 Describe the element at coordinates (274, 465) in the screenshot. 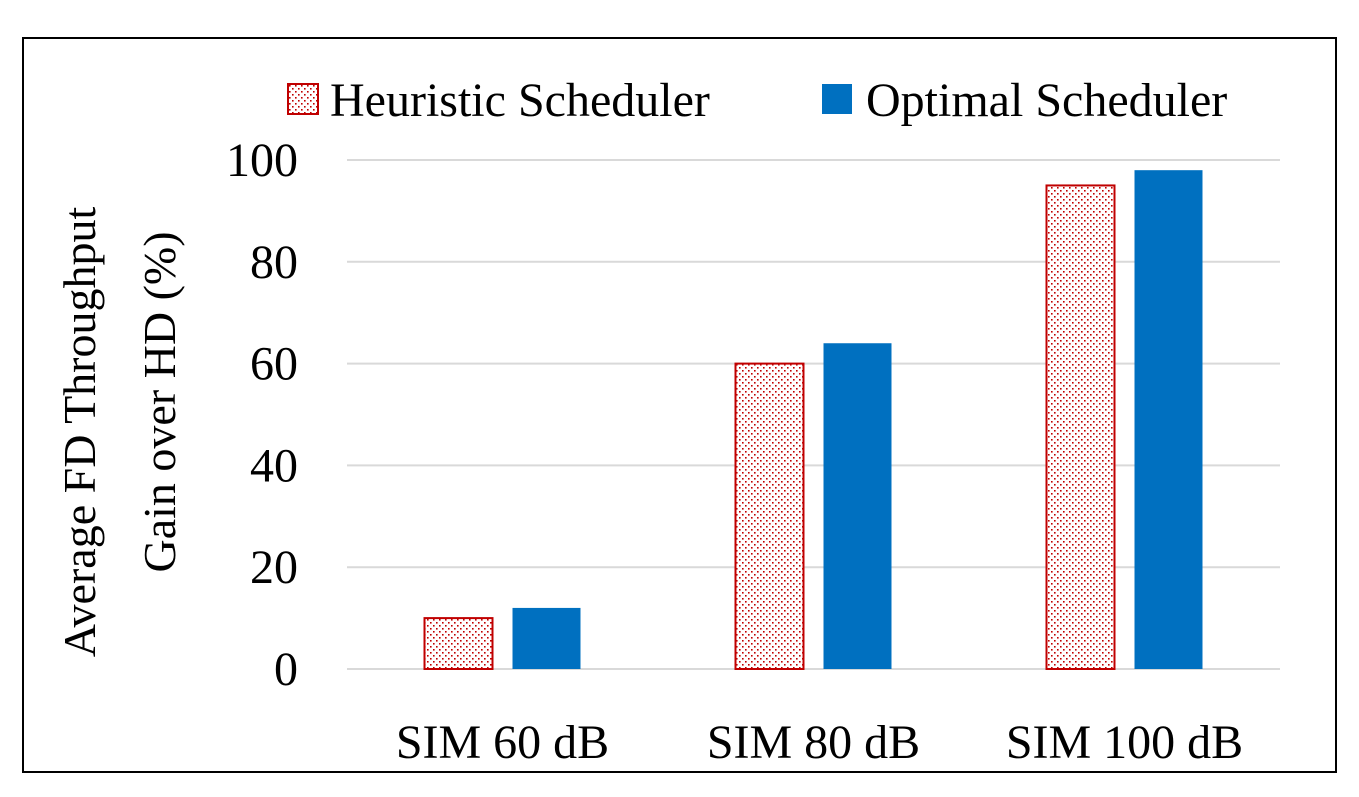

I see `y-tick-label: 40` at that location.